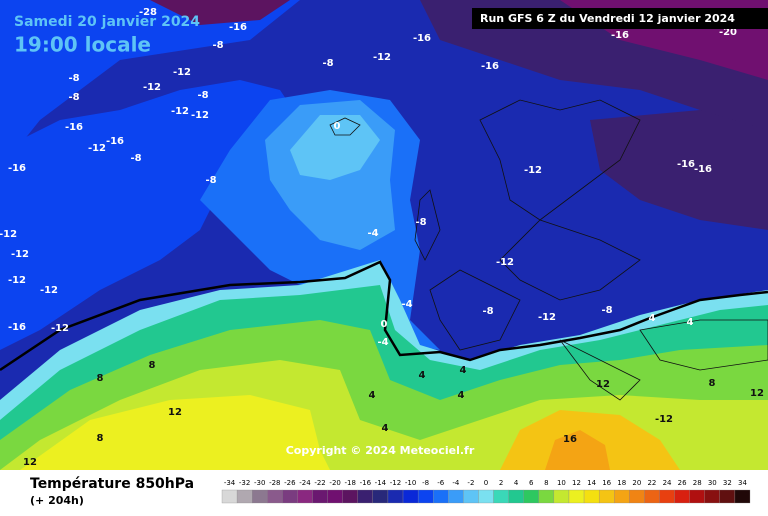  I want to click on area-mild, so click(335, 147).